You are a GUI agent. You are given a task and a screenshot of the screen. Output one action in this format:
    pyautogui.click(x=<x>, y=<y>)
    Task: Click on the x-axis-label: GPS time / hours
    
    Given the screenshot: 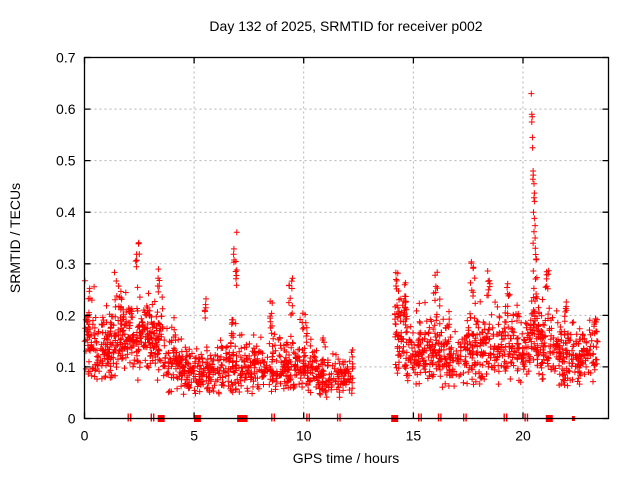 What is the action you would take?
    pyautogui.click(x=346, y=458)
    